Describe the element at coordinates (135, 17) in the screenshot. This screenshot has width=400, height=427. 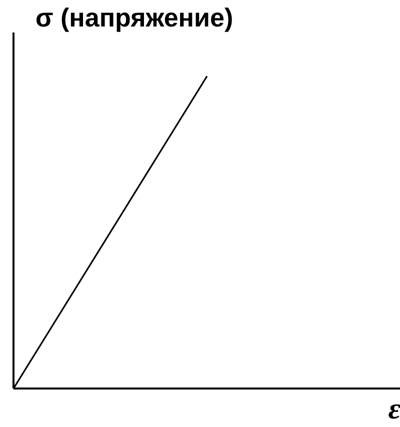
I see `y-axis-title: σ (напряжение)` at that location.